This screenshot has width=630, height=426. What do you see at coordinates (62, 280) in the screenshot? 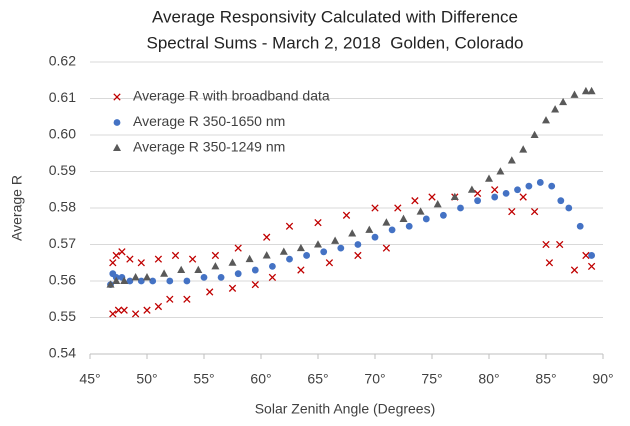
I see `y-tick-label: 0.56` at bounding box center [62, 280].